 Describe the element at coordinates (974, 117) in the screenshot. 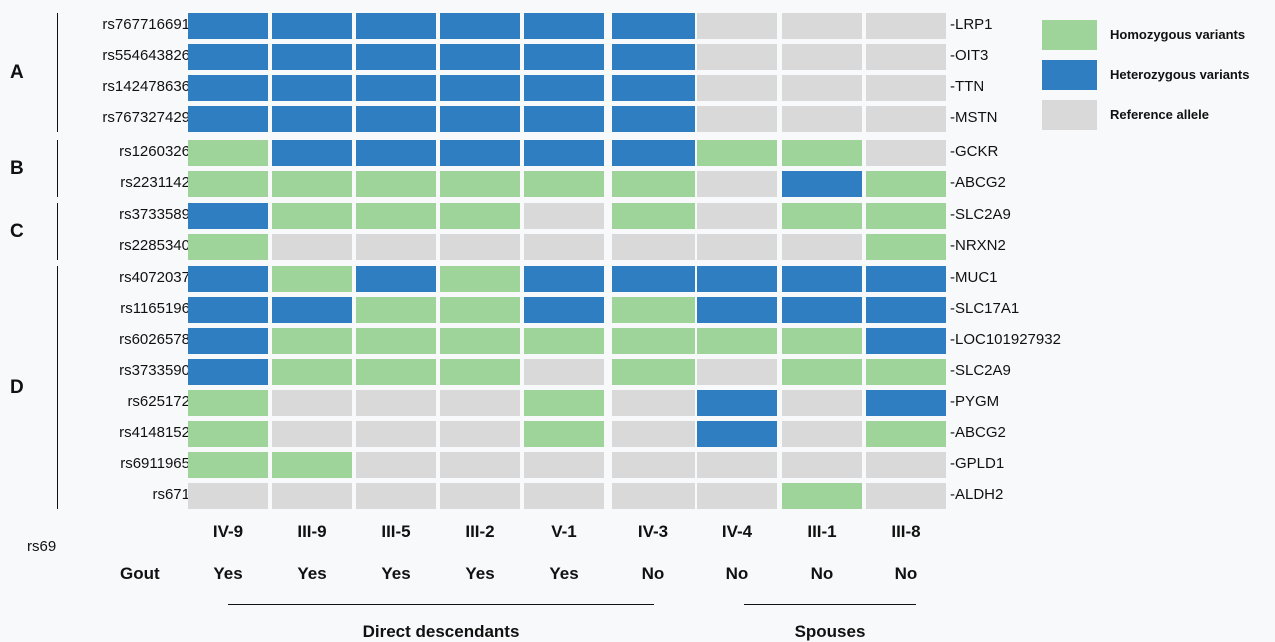

I see `gene-label: -MSTN` at that location.